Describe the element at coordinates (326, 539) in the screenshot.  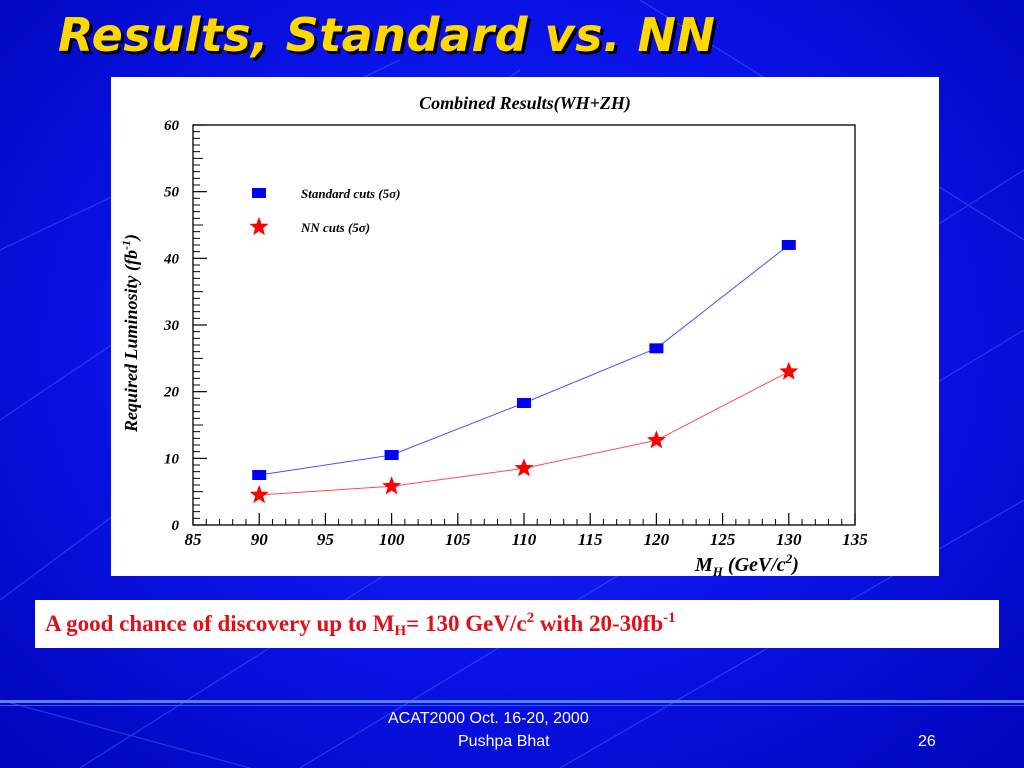
I see `x-tick-label: 95` at that location.